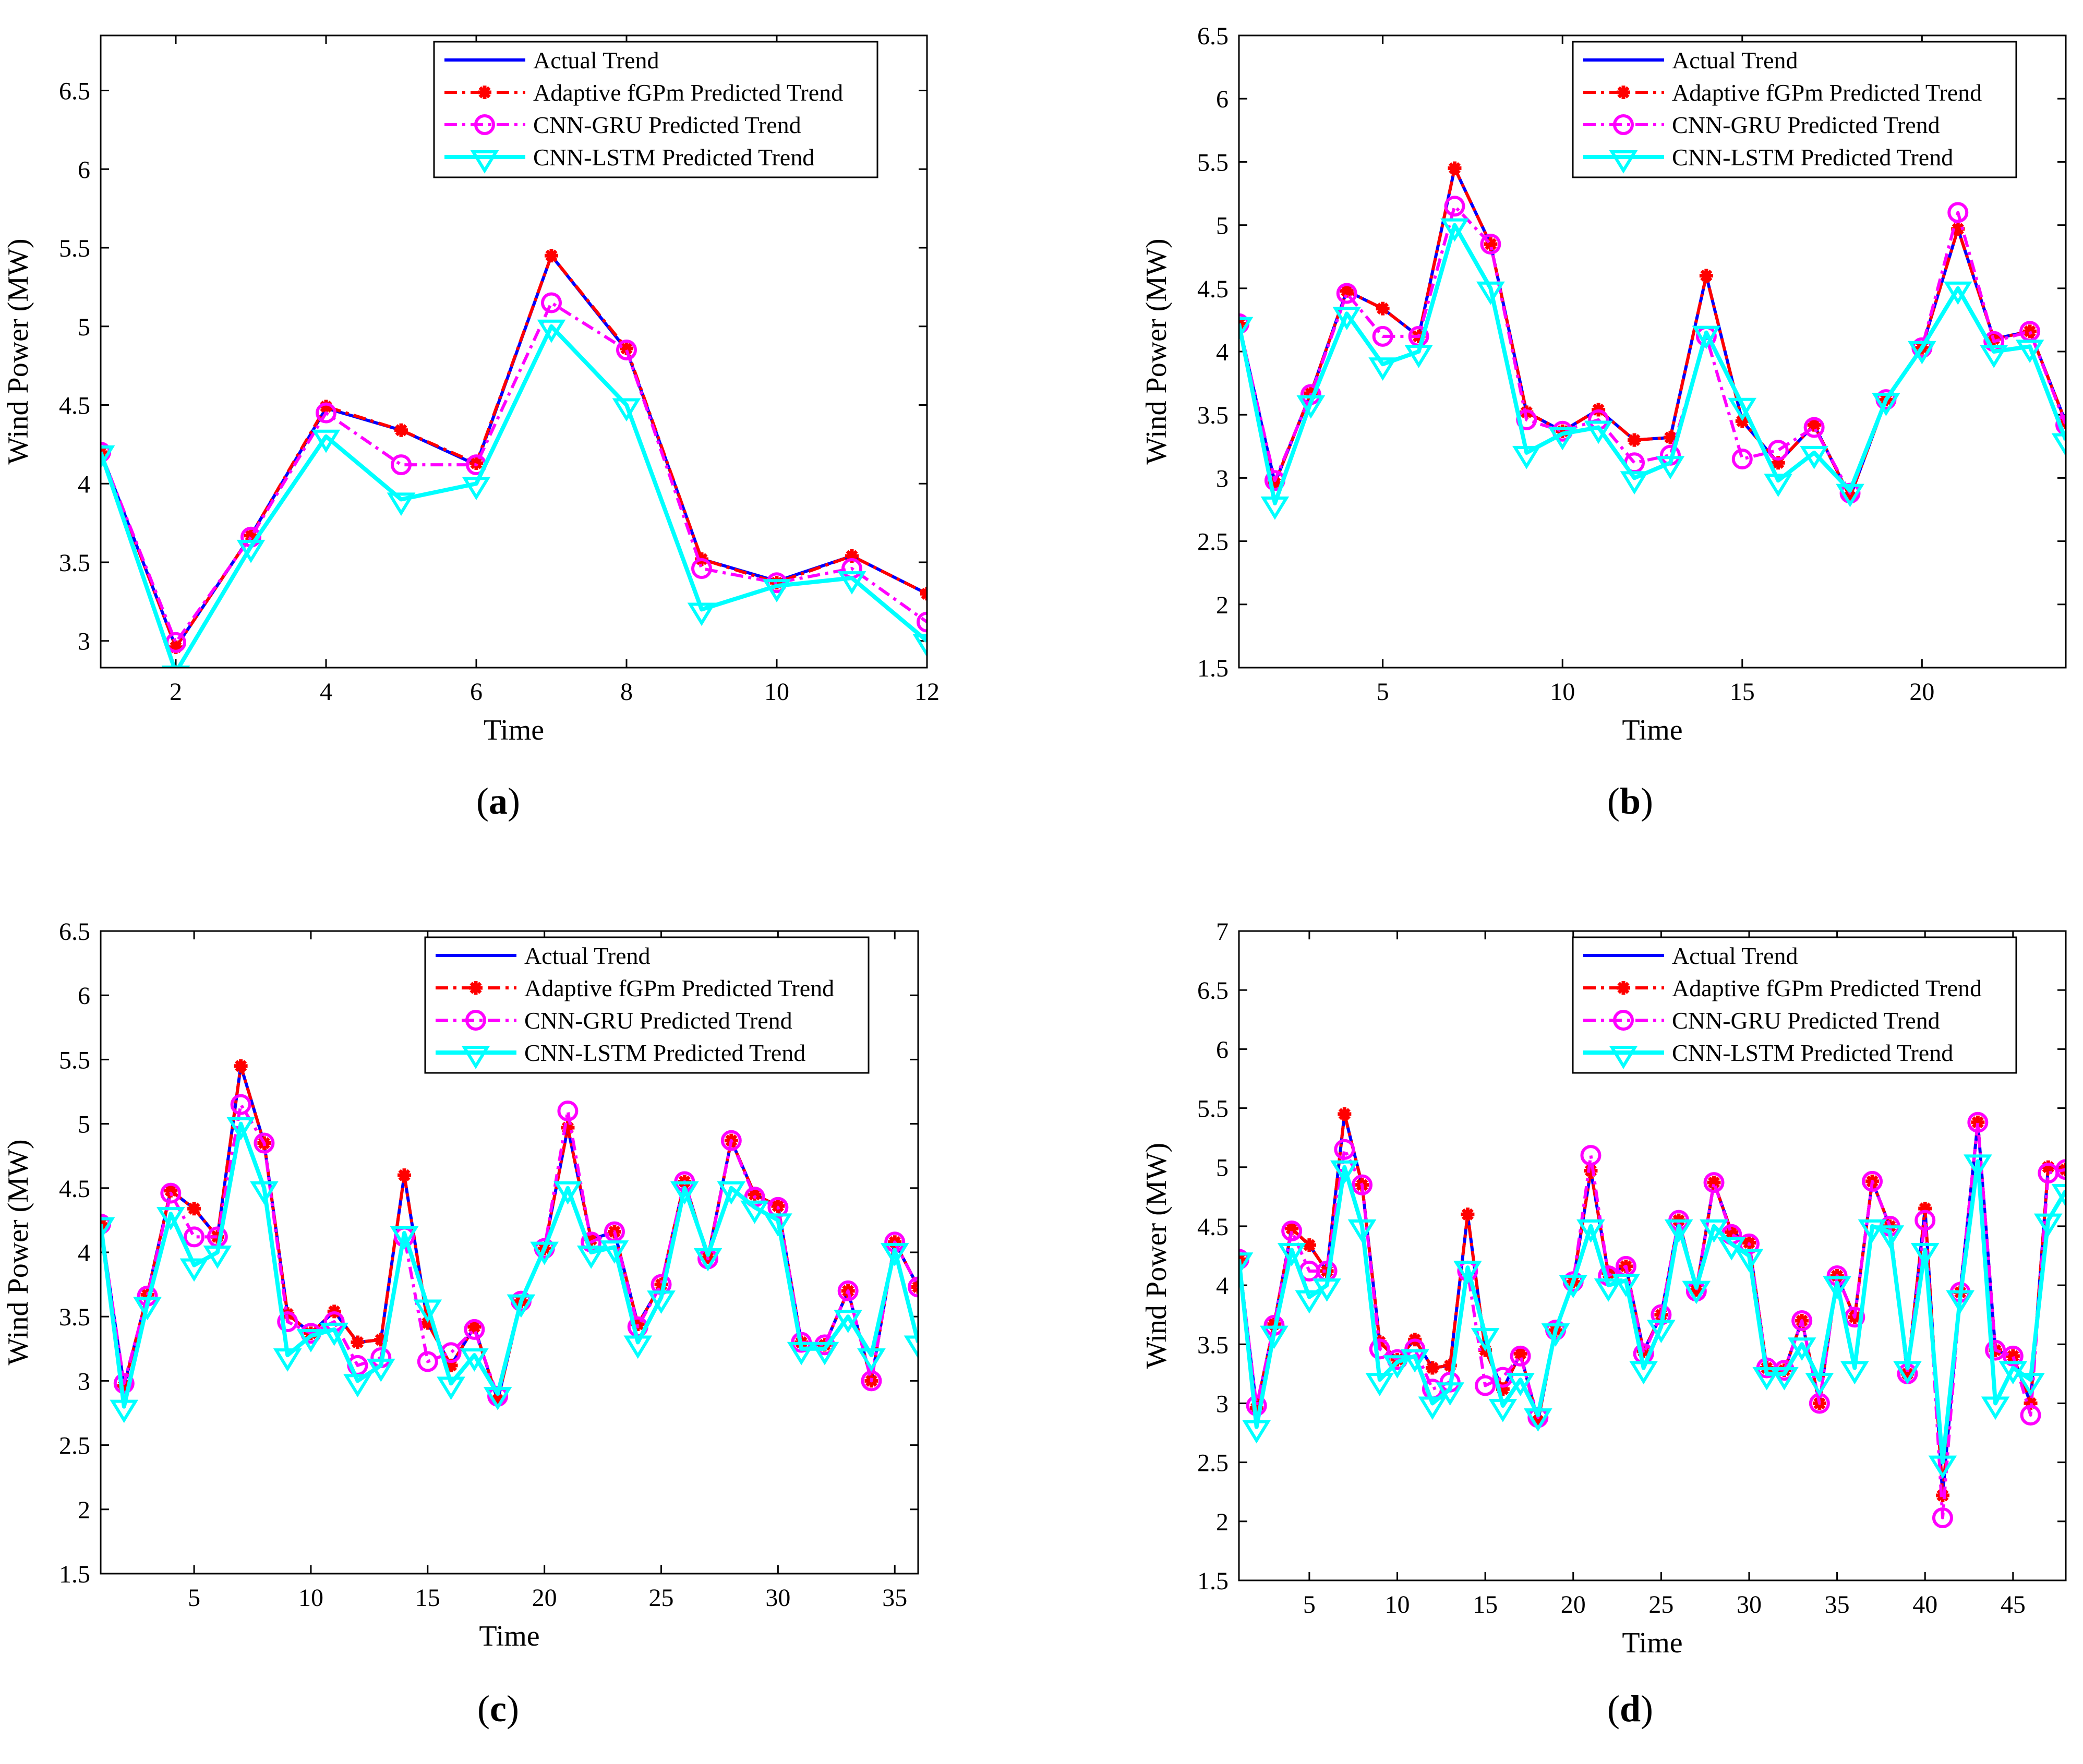 This screenshot has height=1764, width=2083. I want to click on y-tick-label: 4.5, so click(1213, 289).